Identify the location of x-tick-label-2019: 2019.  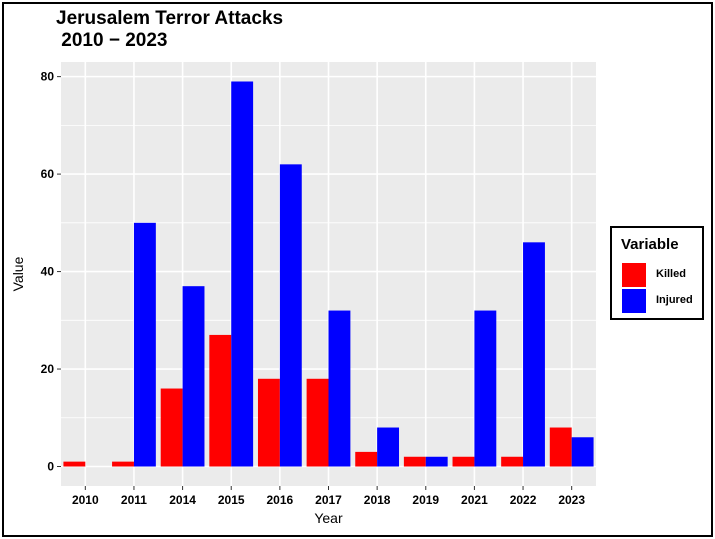
(425, 500).